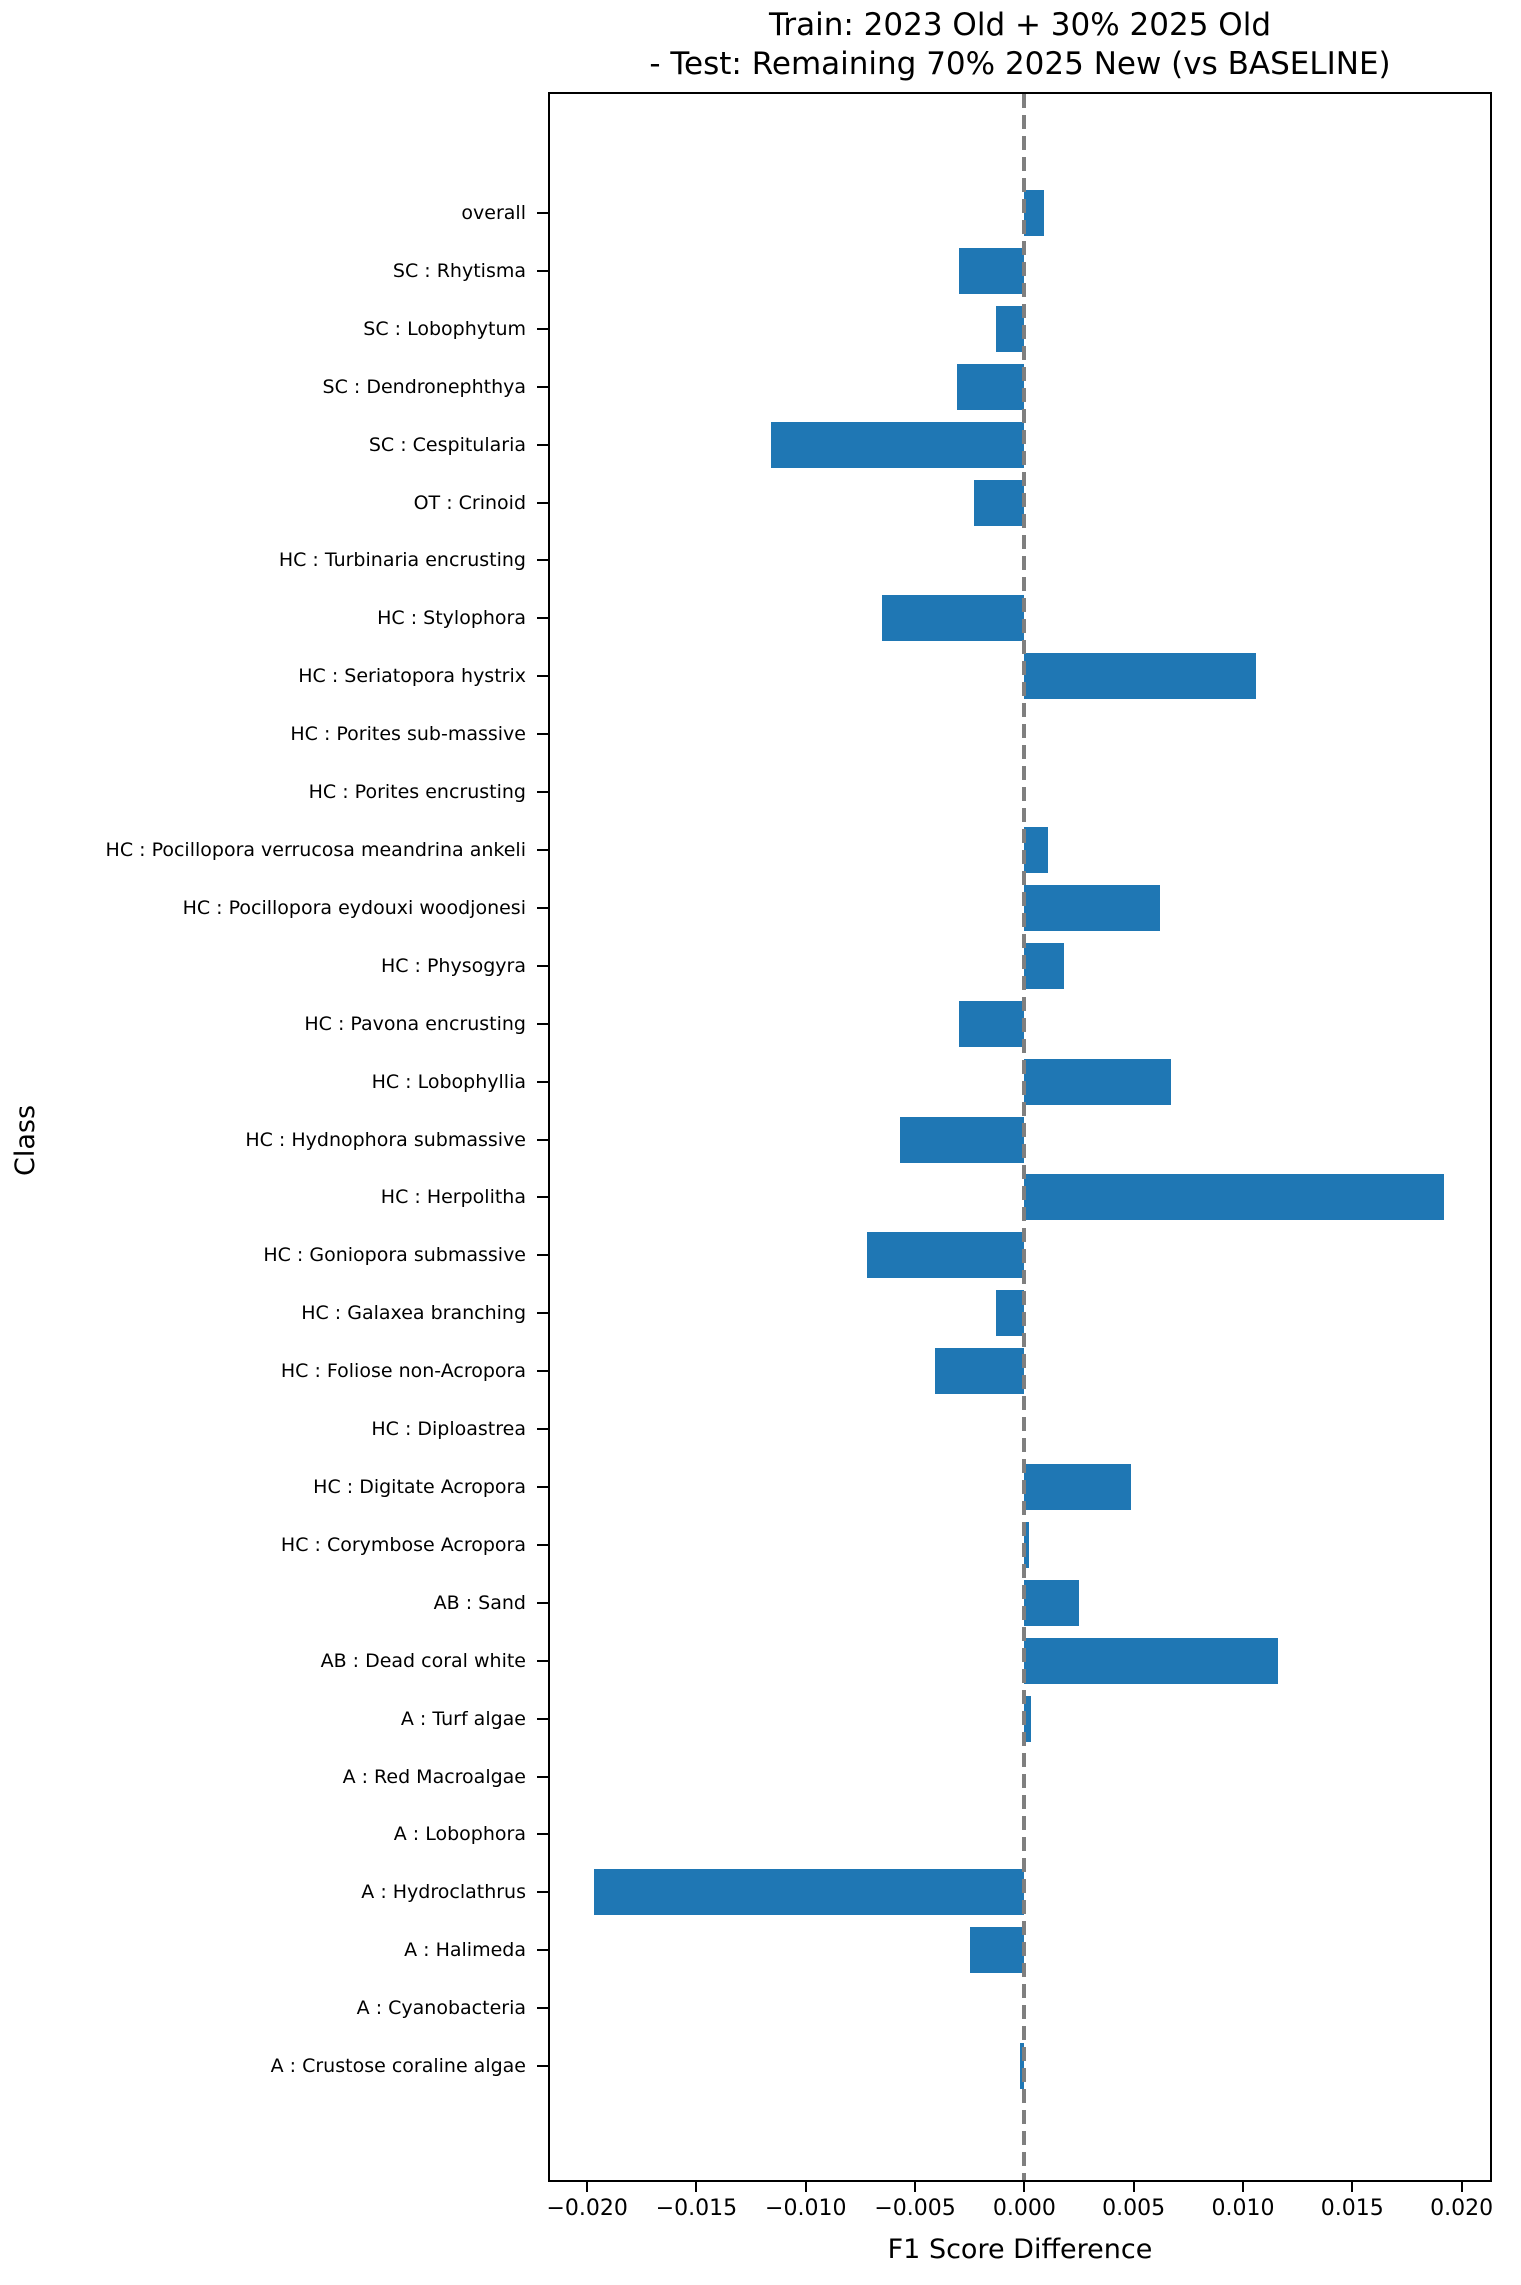 The width and height of the screenshot is (1521, 2285). Describe the element at coordinates (991, 270) in the screenshot. I see `bar-sc-rhytisma` at that location.